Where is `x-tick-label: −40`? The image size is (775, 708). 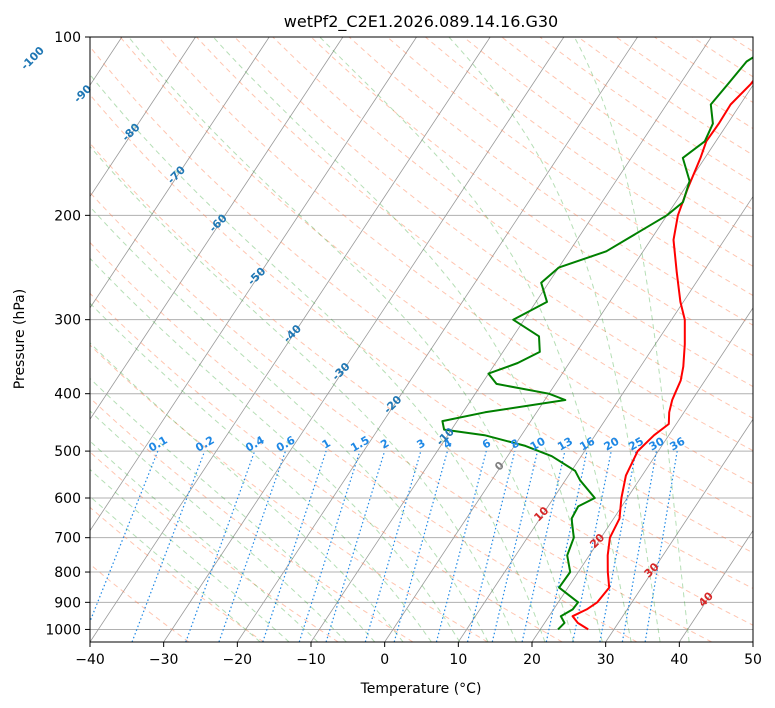 x-tick-label: −40 is located at coordinates (90, 660).